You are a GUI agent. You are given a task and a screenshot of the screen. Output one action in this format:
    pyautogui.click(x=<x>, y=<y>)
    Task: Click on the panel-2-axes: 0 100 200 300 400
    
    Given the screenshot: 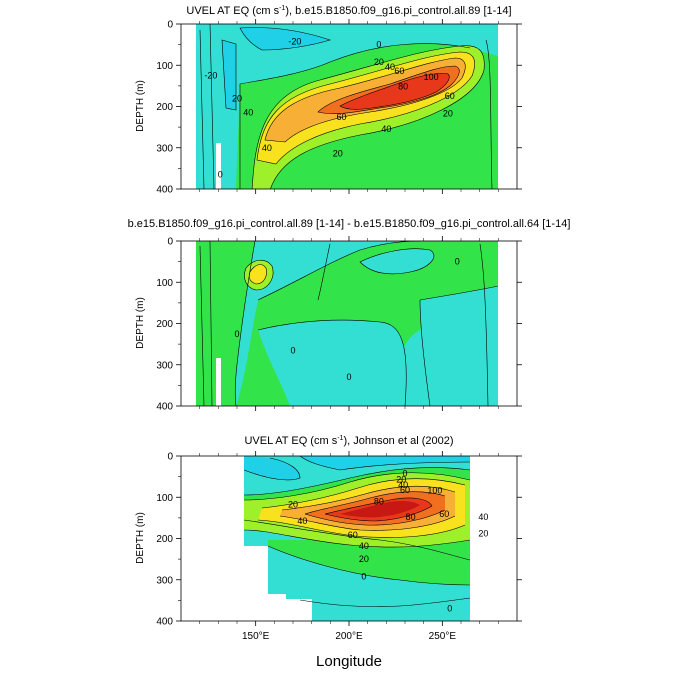 What is the action you would take?
    pyautogui.click(x=339, y=324)
    